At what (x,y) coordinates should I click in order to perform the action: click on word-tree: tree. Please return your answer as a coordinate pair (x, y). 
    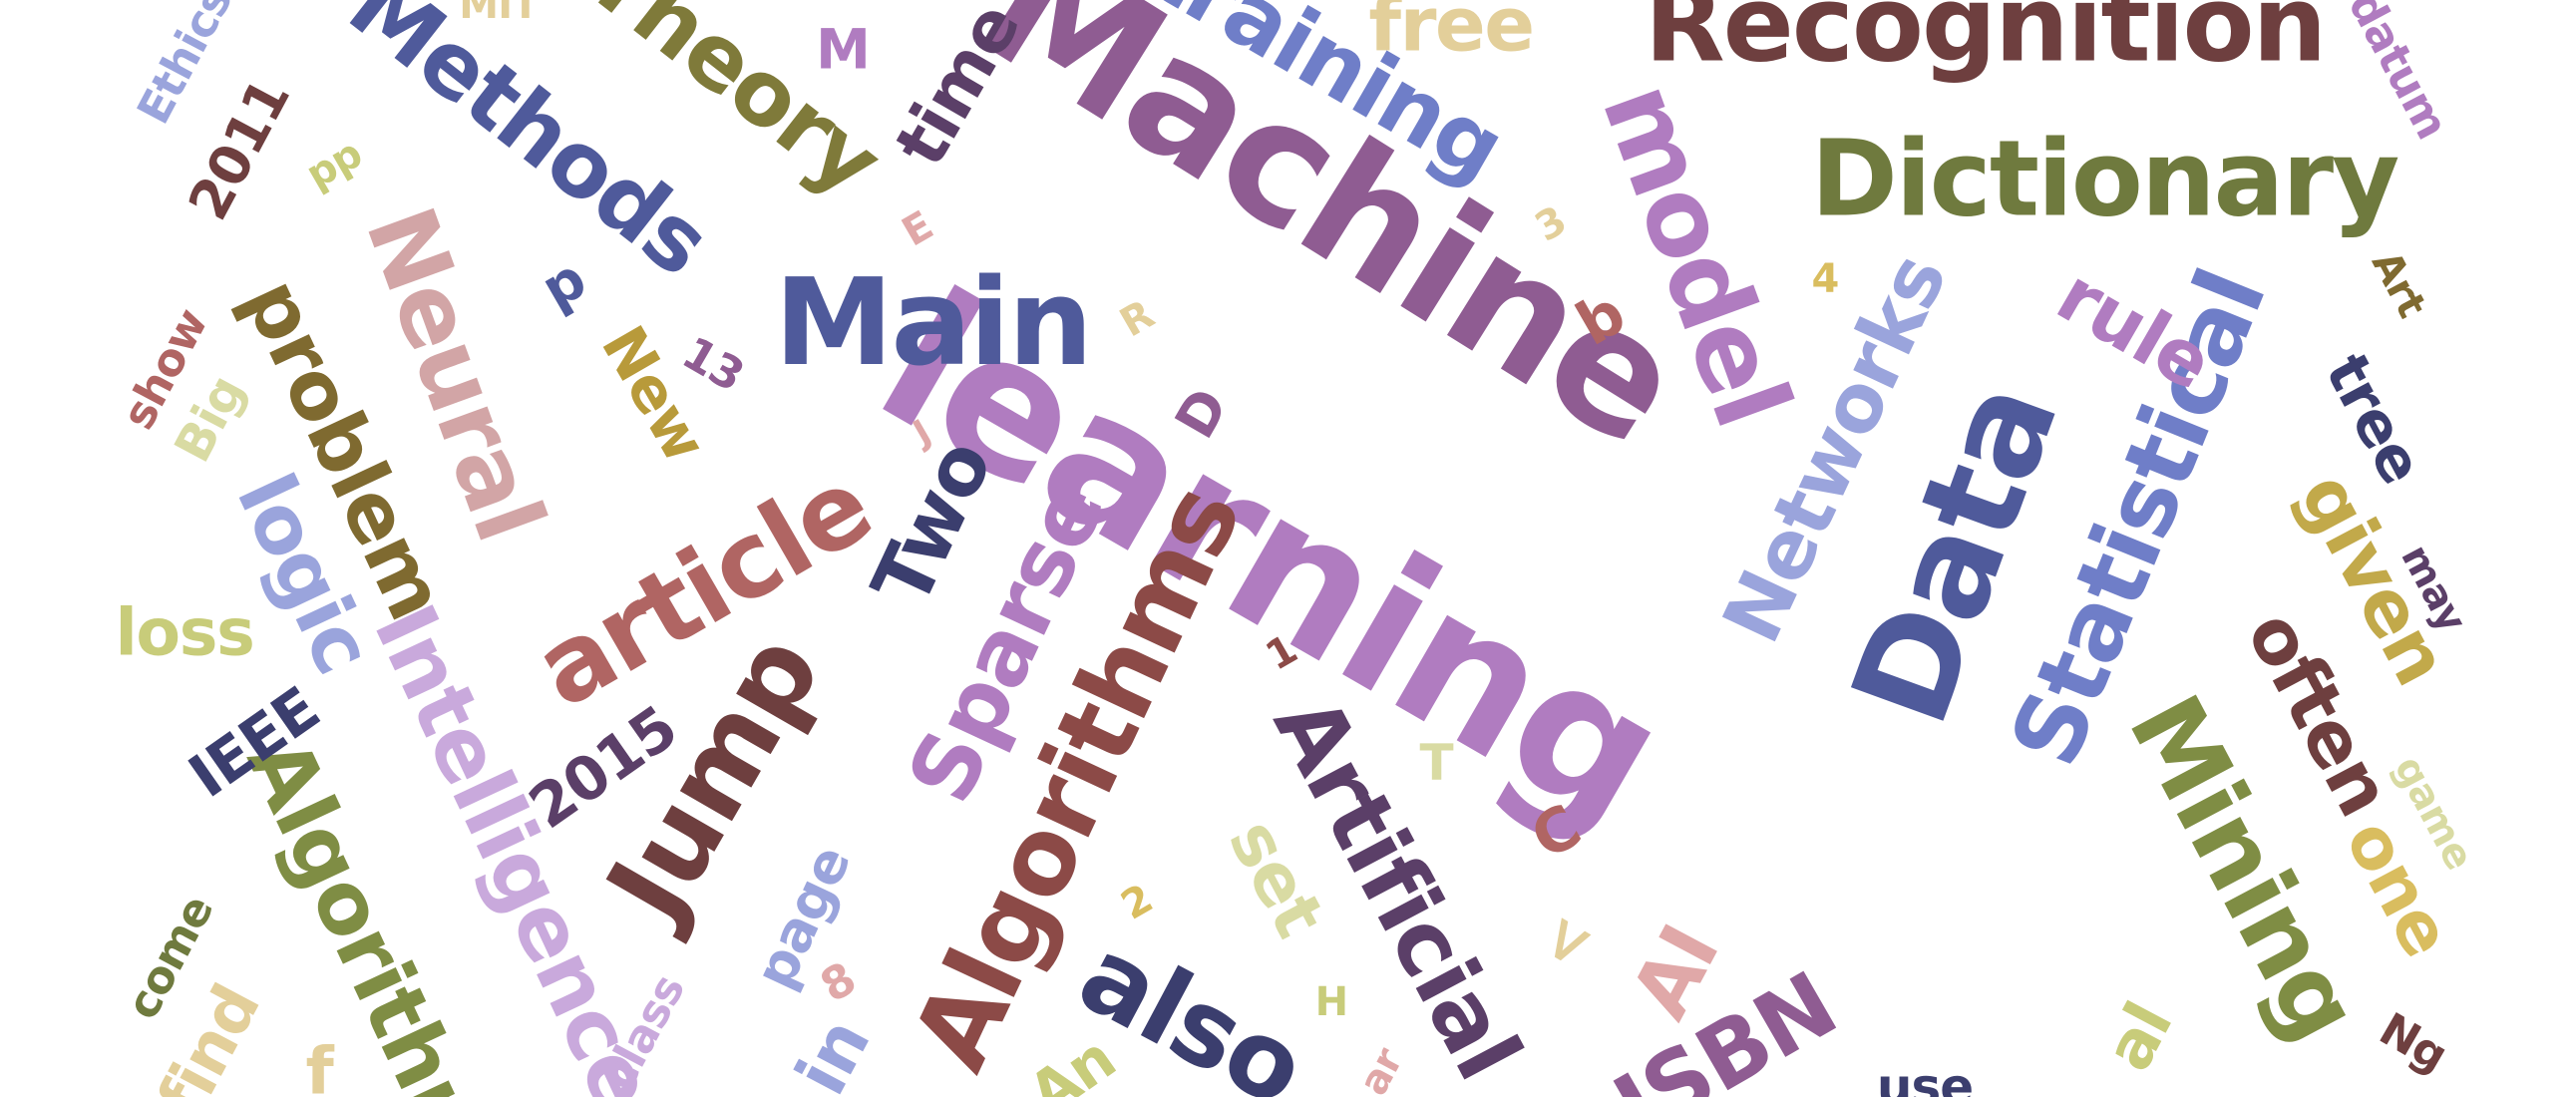
    Looking at the image, I should click on (2373, 419).